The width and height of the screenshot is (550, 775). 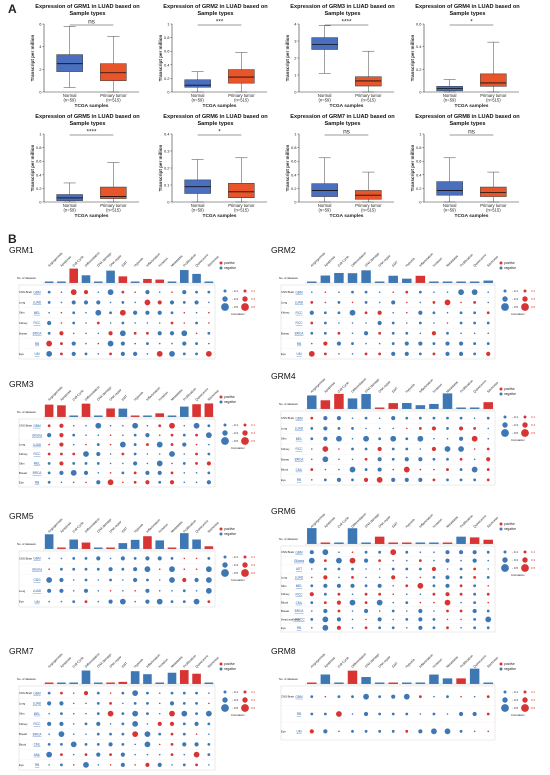 What do you see at coordinates (450, 100) in the screenshot?
I see `x-count-label: (n=59)` at bounding box center [450, 100].